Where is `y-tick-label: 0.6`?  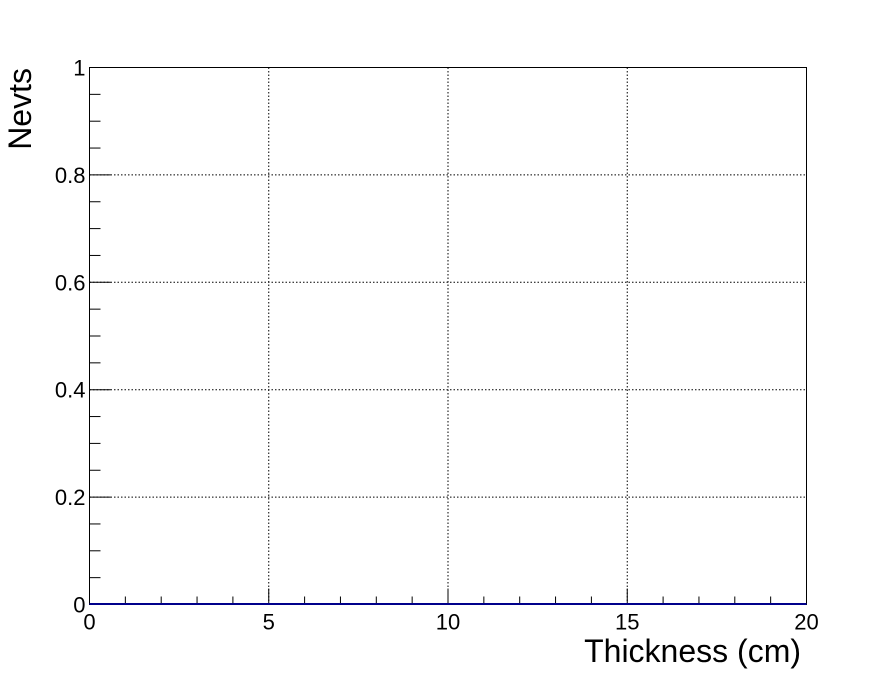 y-tick-label: 0.6 is located at coordinates (70, 282).